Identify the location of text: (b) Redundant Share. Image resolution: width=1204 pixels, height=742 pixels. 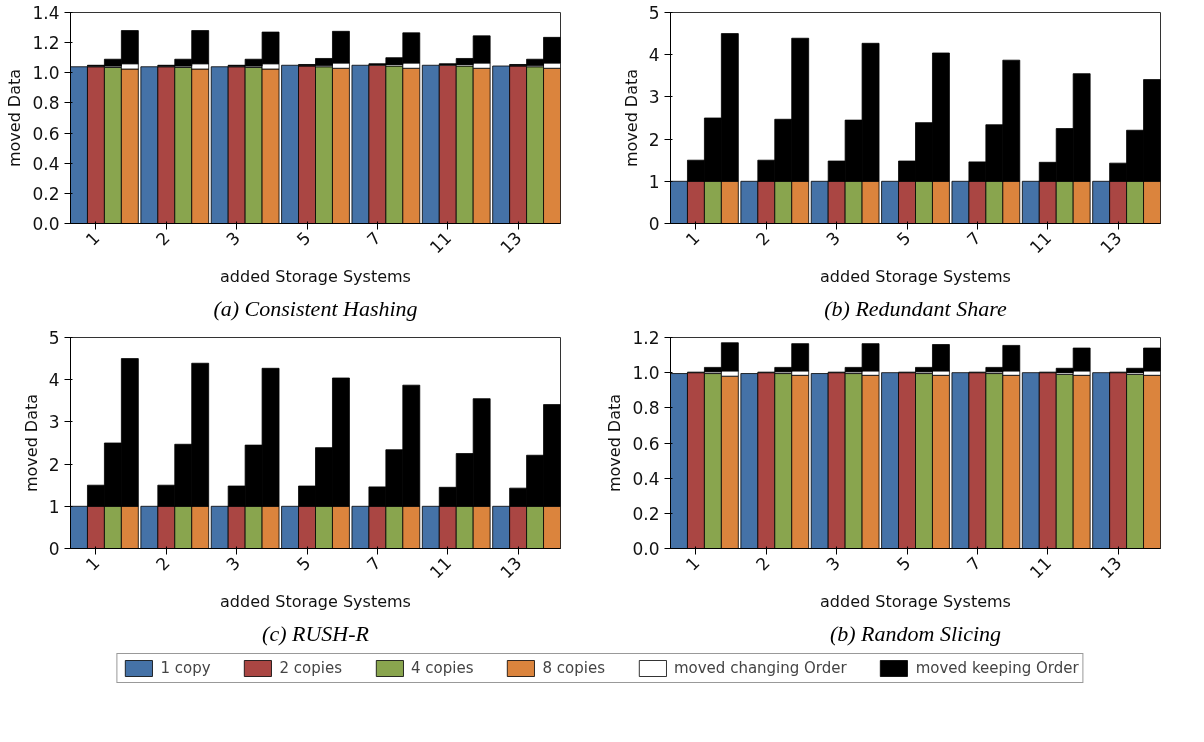
(915, 308).